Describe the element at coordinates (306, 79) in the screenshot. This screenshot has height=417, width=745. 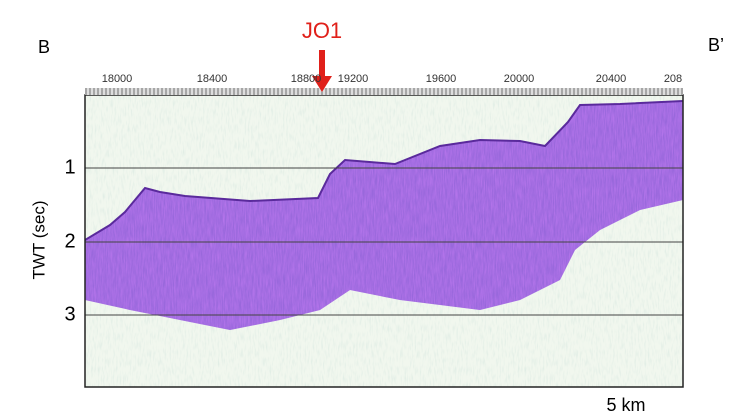
I see `top-tick-label: 18800` at that location.